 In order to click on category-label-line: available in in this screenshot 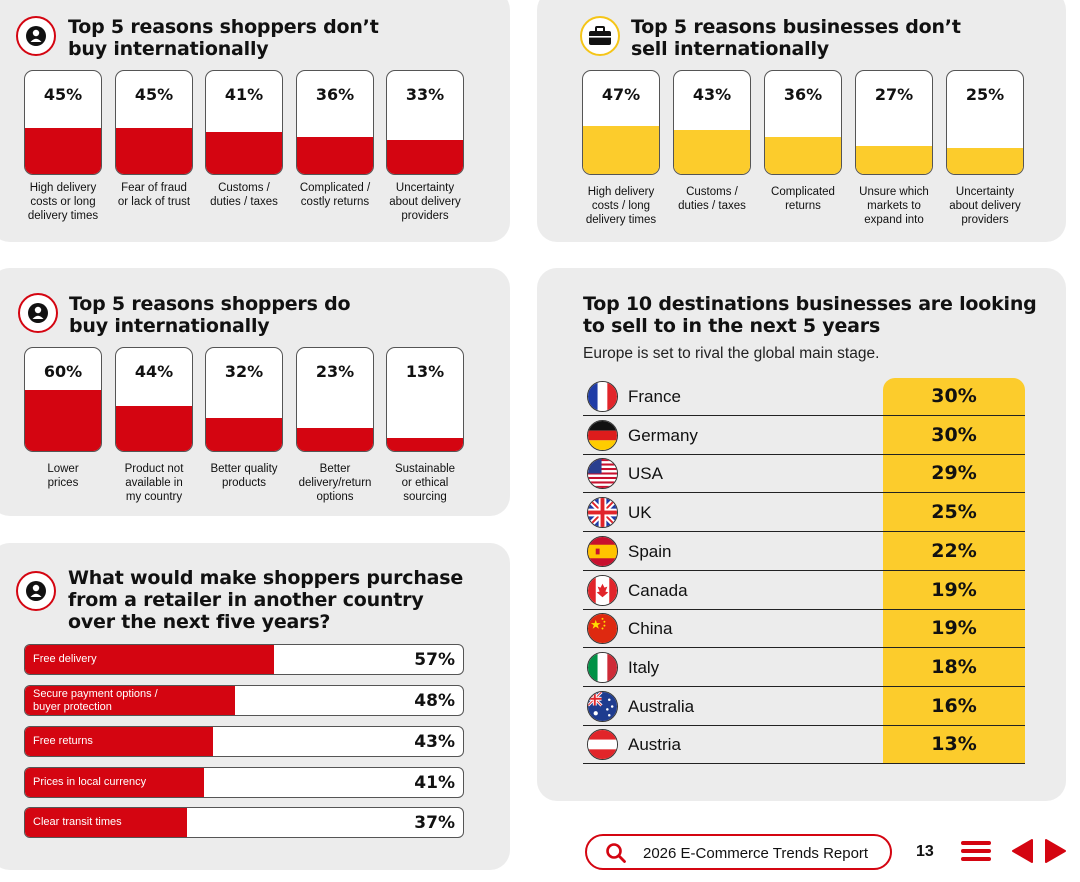, I will do `click(154, 483)`.